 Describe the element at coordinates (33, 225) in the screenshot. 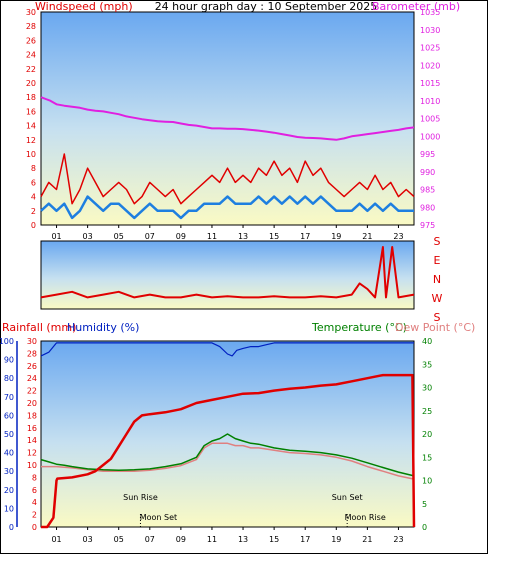

I see `wind-tick-0: 0` at that location.